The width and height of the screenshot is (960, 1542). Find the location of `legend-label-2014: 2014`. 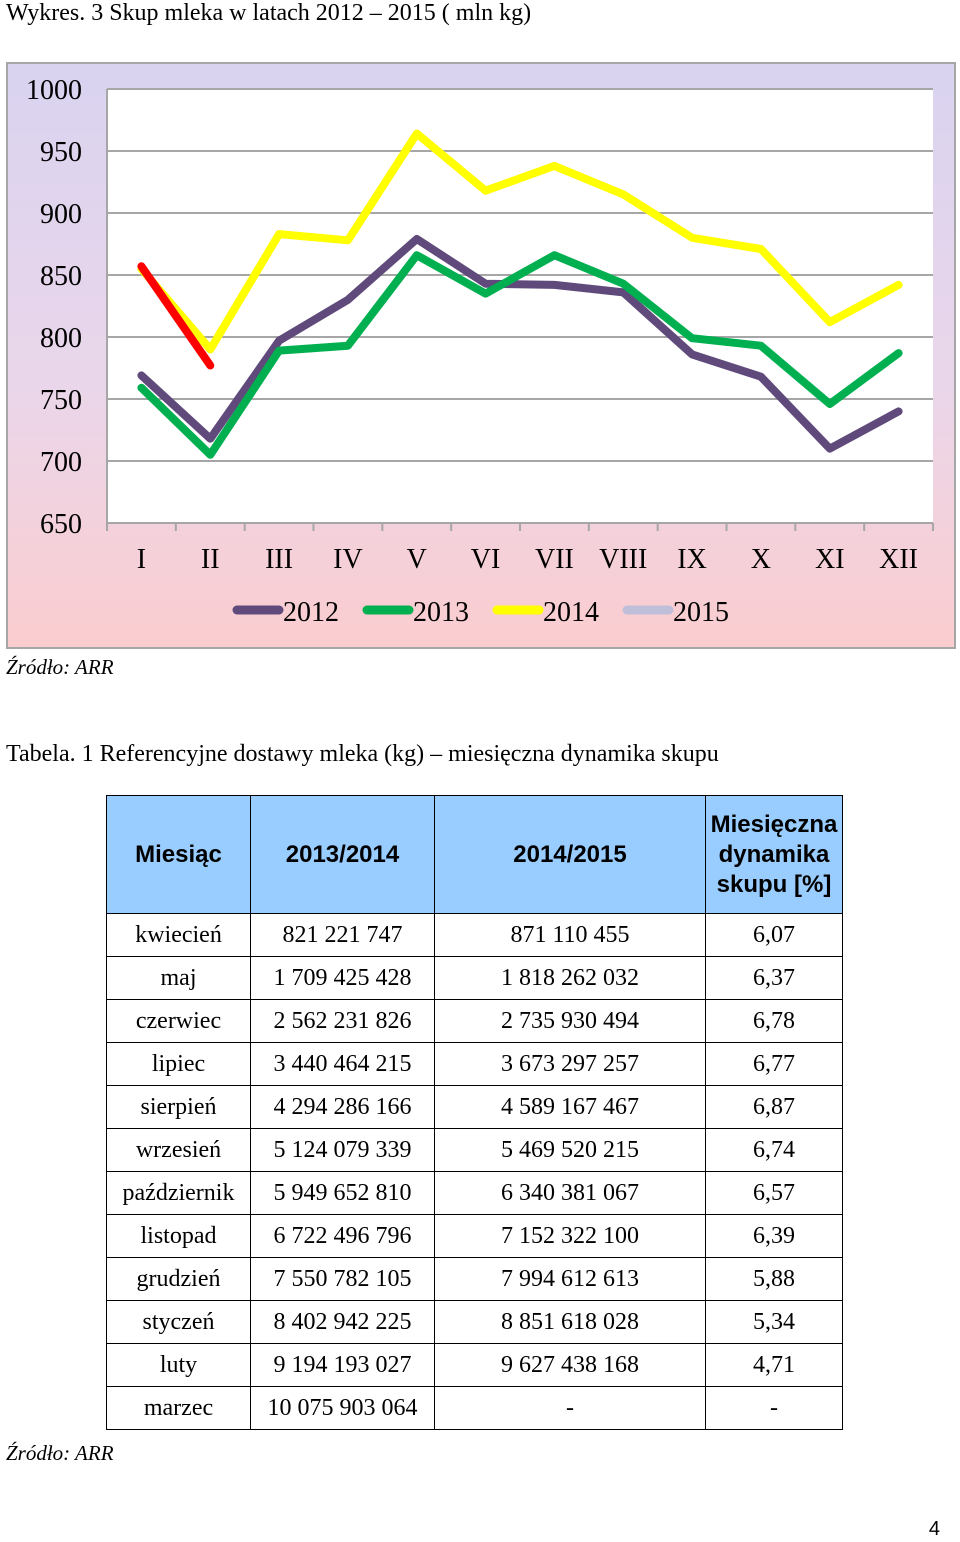

legend-label-2014: 2014 is located at coordinates (571, 612).